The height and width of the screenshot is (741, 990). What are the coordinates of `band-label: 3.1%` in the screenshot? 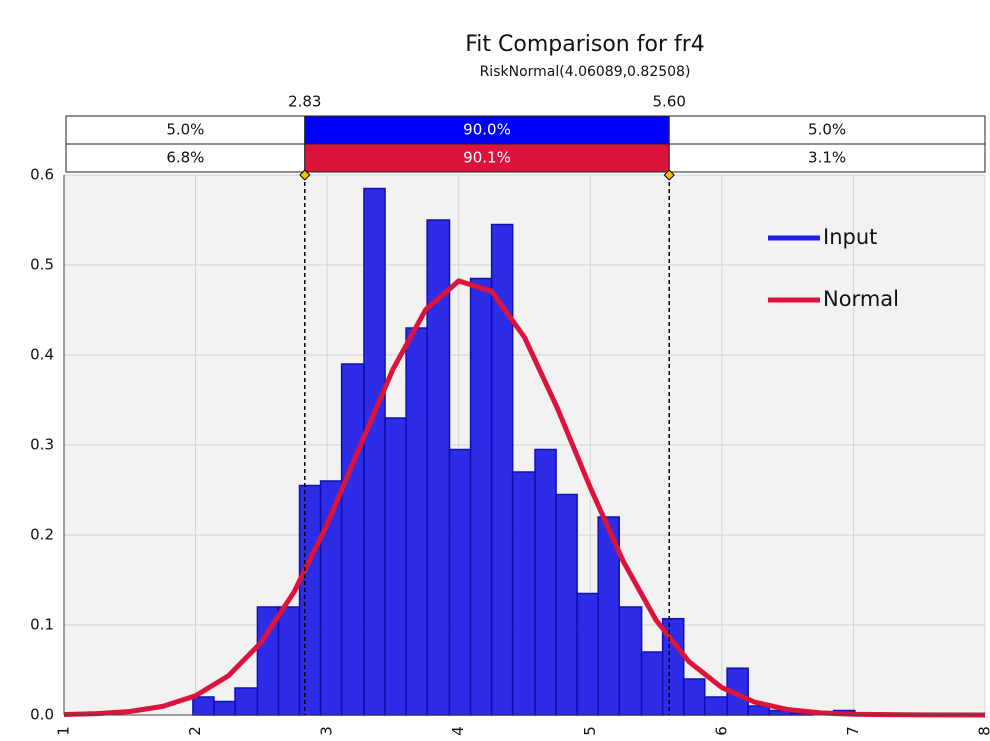 It's located at (827, 158).